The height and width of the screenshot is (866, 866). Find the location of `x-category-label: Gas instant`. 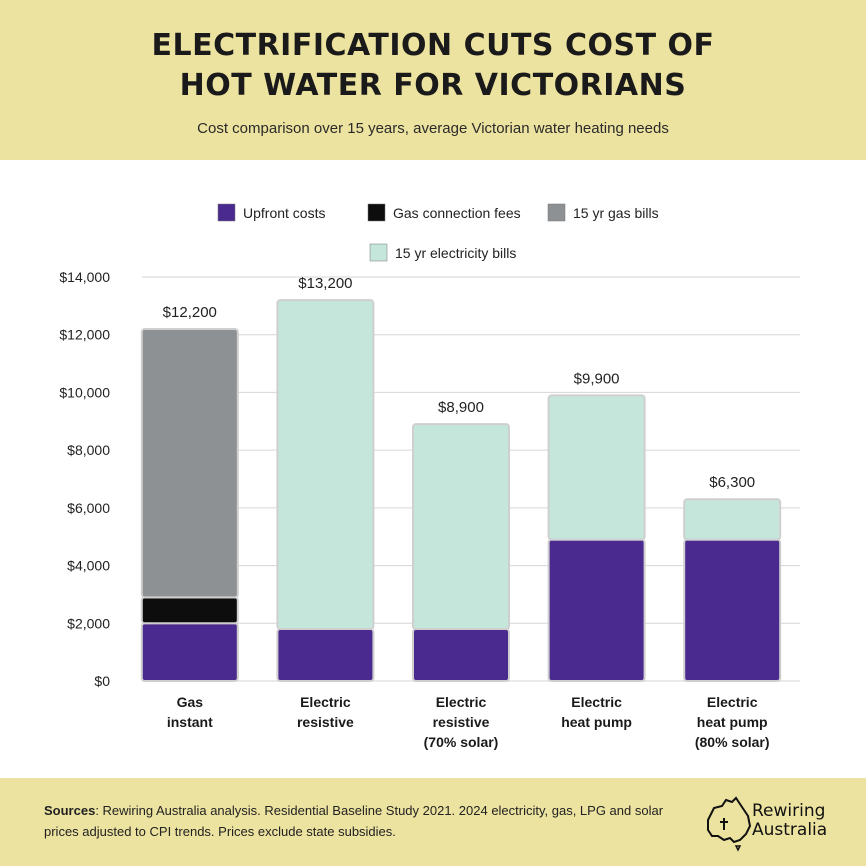

x-category-label: Gas instant is located at coordinates (190, 712).